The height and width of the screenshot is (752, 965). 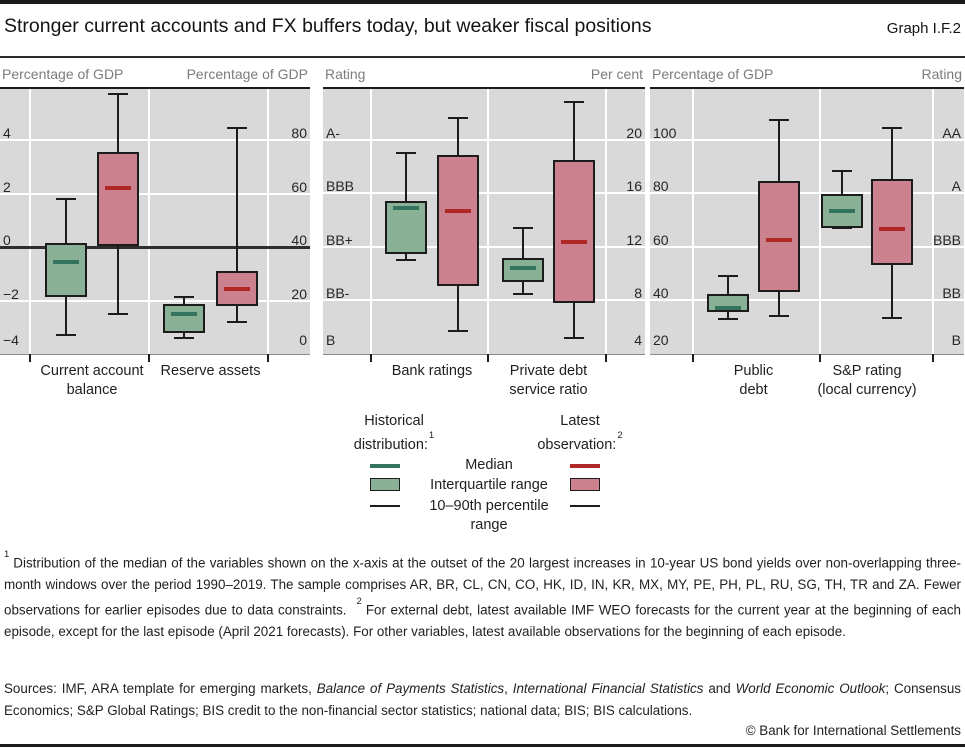 I want to click on graph-number: Graph I.F.2, so click(x=923, y=28).